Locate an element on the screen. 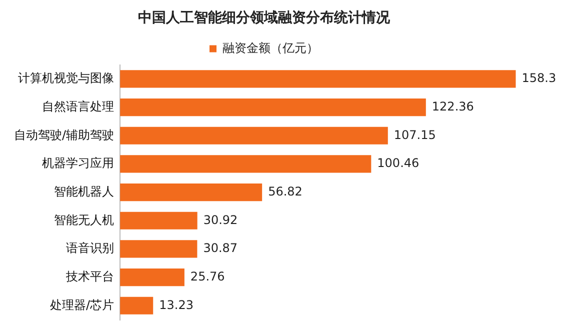 This screenshot has height=333, width=585. y-tick-label: 自动驾驶/辅助驾驶 is located at coordinates (64, 135).